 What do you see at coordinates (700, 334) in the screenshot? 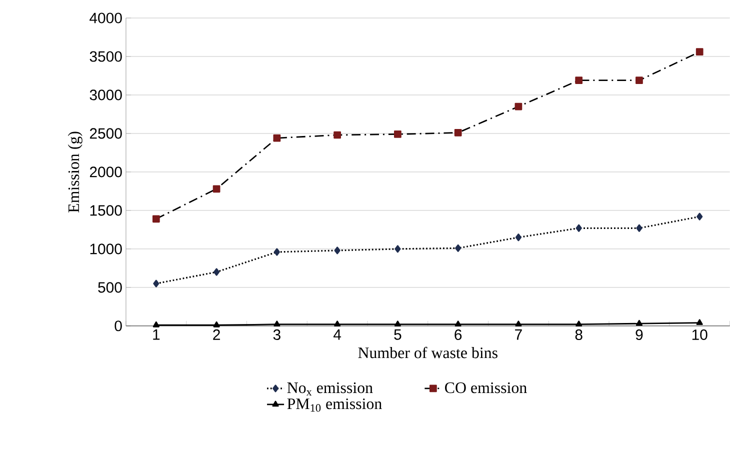
I see `x-tick-label: 10` at bounding box center [700, 334].